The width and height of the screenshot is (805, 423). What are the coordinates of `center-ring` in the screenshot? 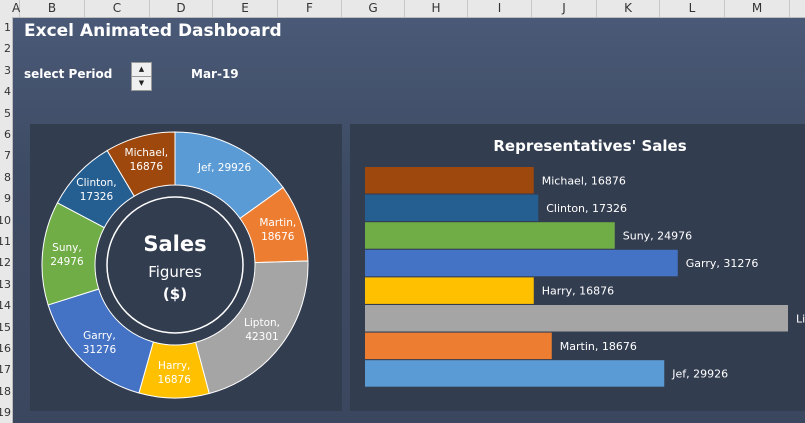 It's located at (175, 265).